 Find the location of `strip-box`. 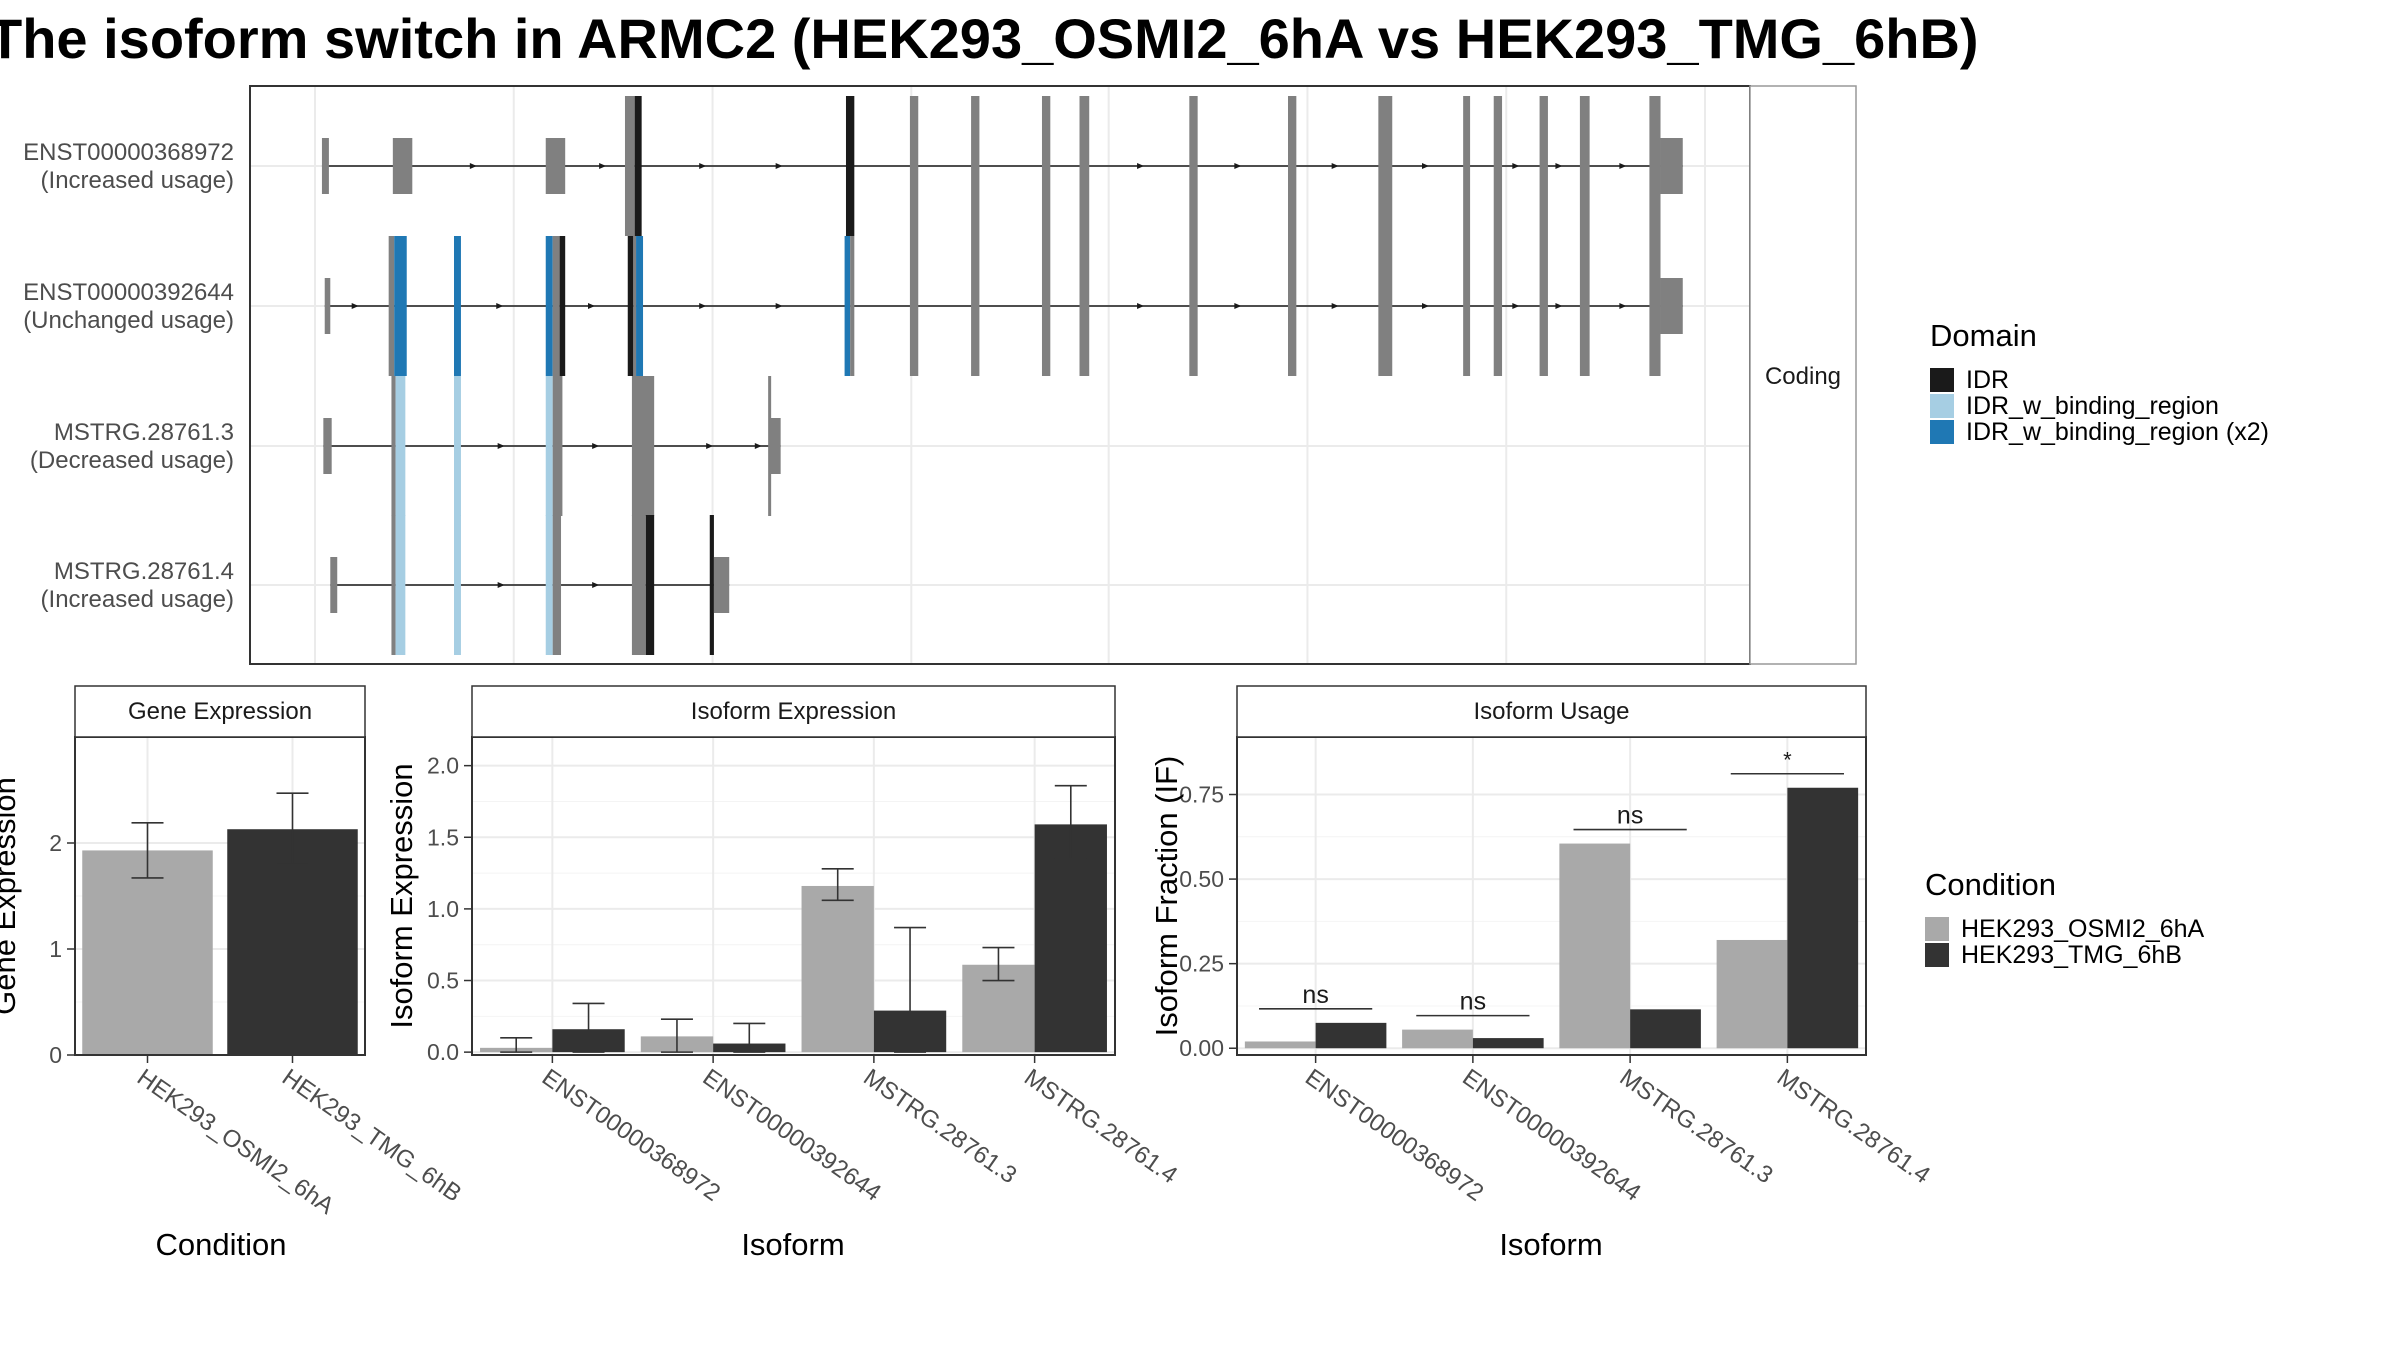

strip-box is located at coordinates (1803, 375).